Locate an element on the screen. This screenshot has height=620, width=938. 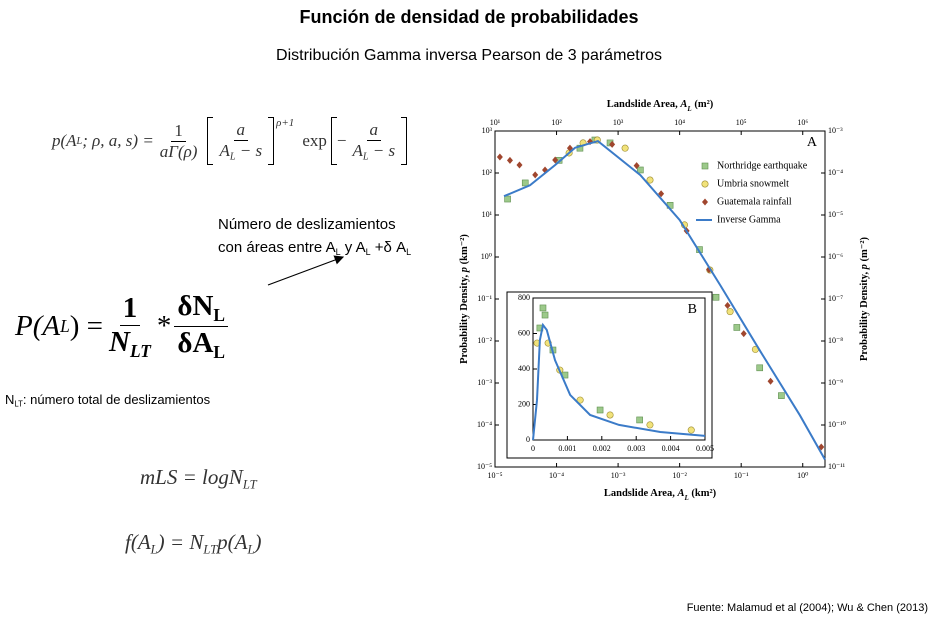
axis-title-part: (km²) is located at coordinates (703, 493).